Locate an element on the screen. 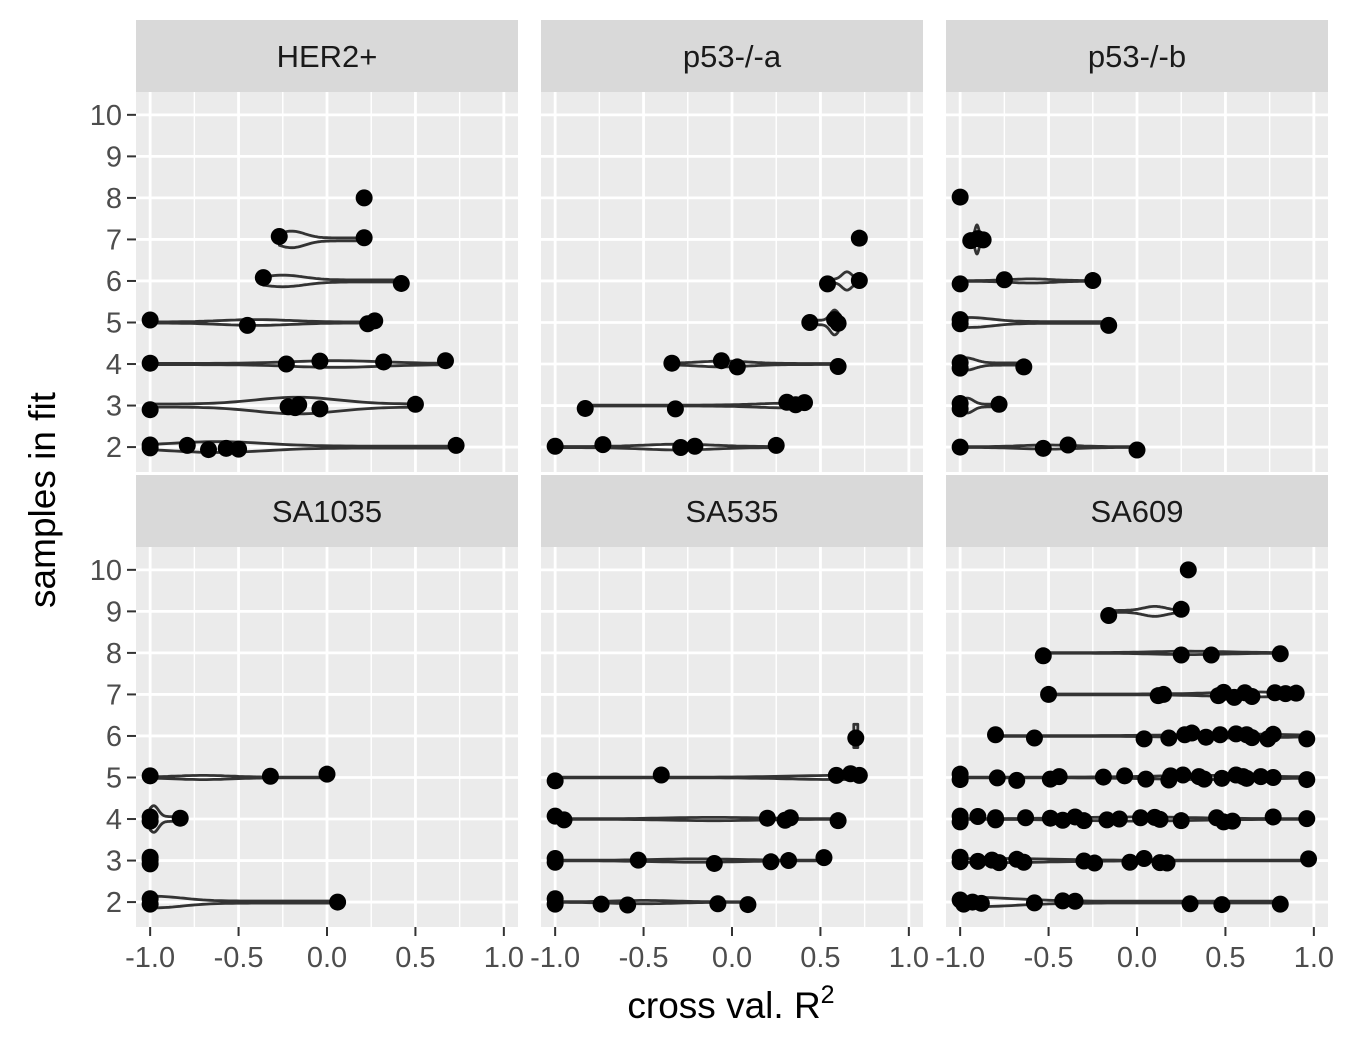  y-tick-label: 8 is located at coordinates (114, 654).